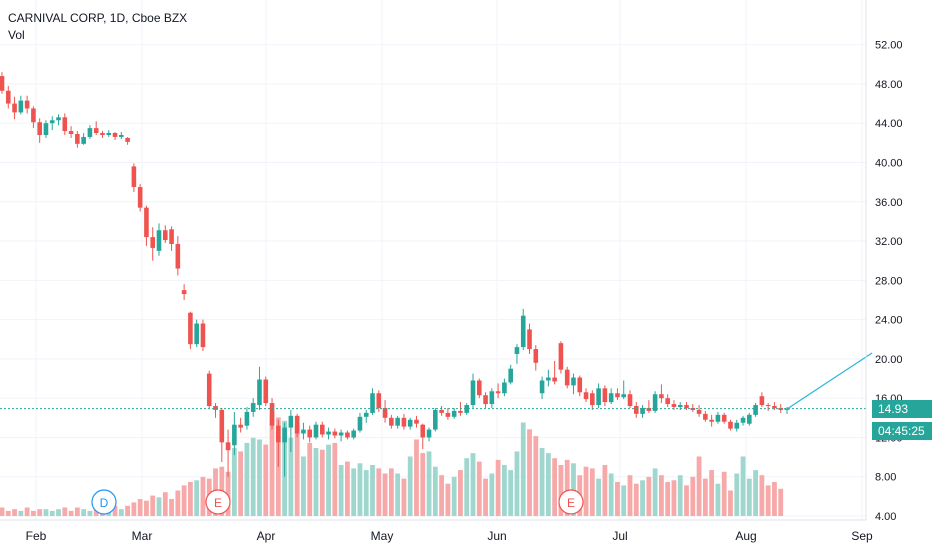 The image size is (932, 550). Describe the element at coordinates (436, 531) in the screenshot. I see `time-axis: Feb Mar Apr May Jun Jul Aug Sep` at that location.